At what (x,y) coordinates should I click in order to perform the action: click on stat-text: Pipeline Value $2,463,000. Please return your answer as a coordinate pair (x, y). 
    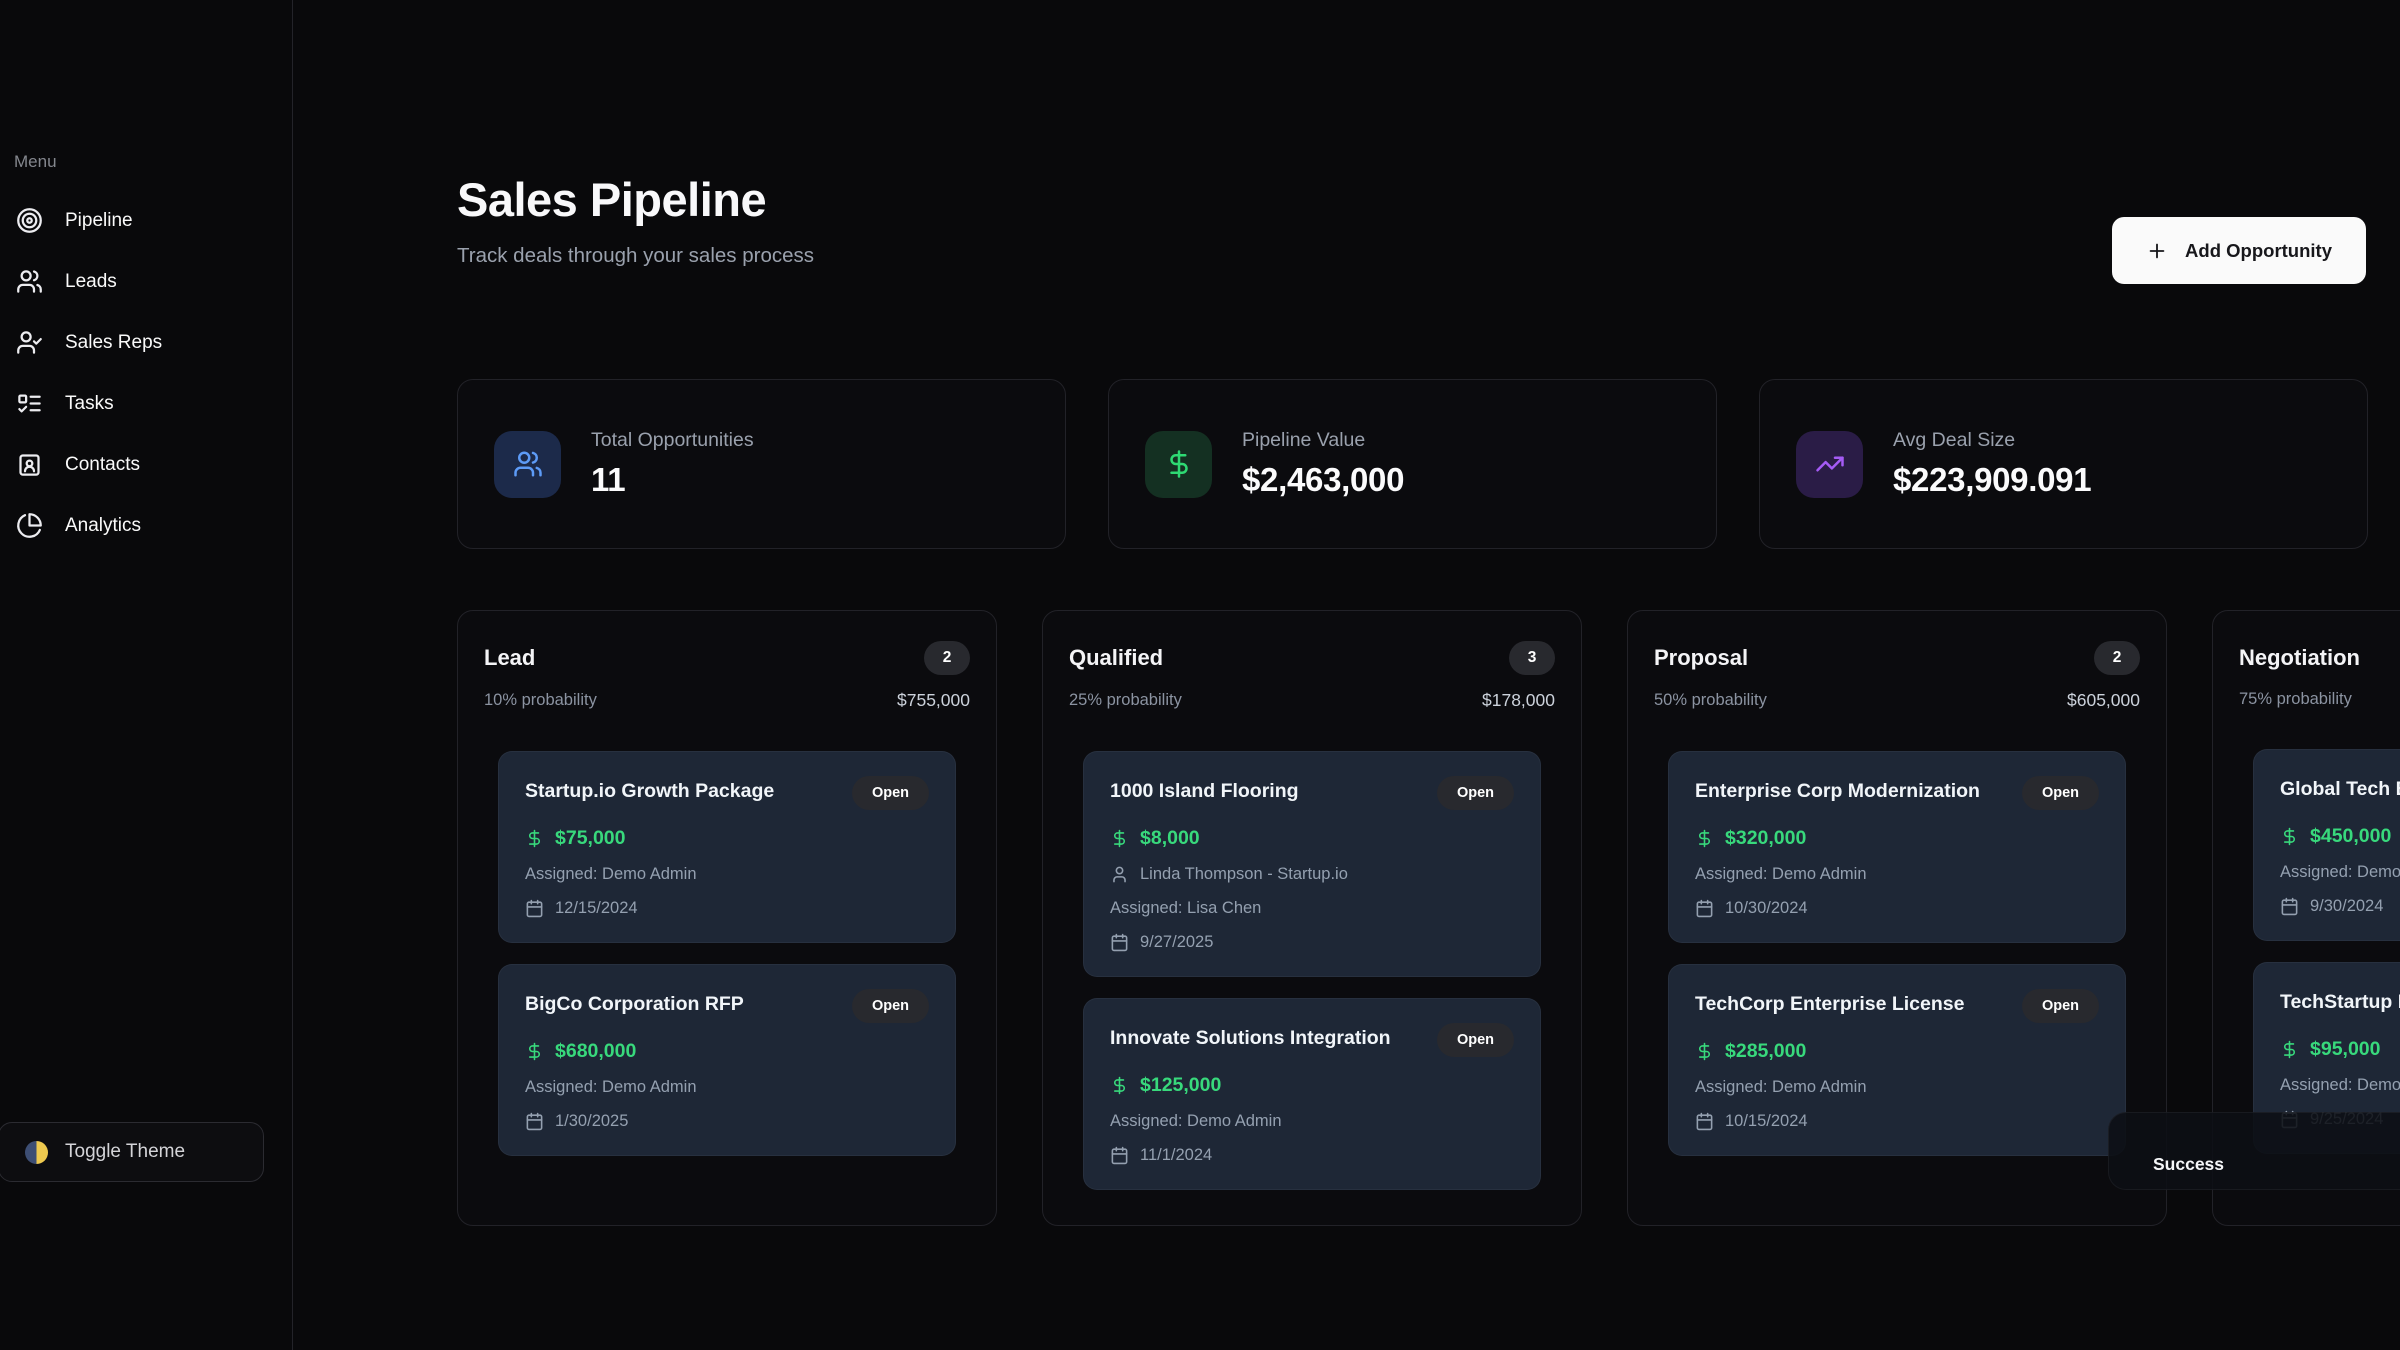
    Looking at the image, I should click on (1323, 464).